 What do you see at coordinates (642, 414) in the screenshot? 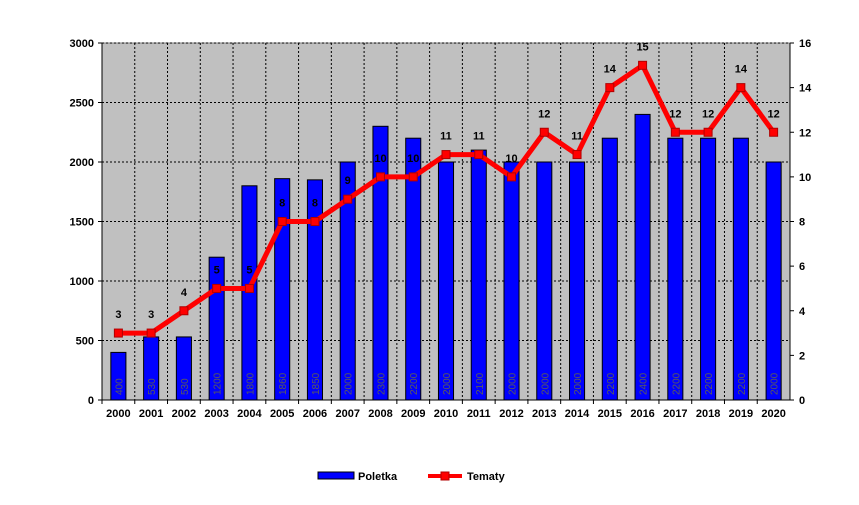
I see `x-tick-label: 2016` at bounding box center [642, 414].